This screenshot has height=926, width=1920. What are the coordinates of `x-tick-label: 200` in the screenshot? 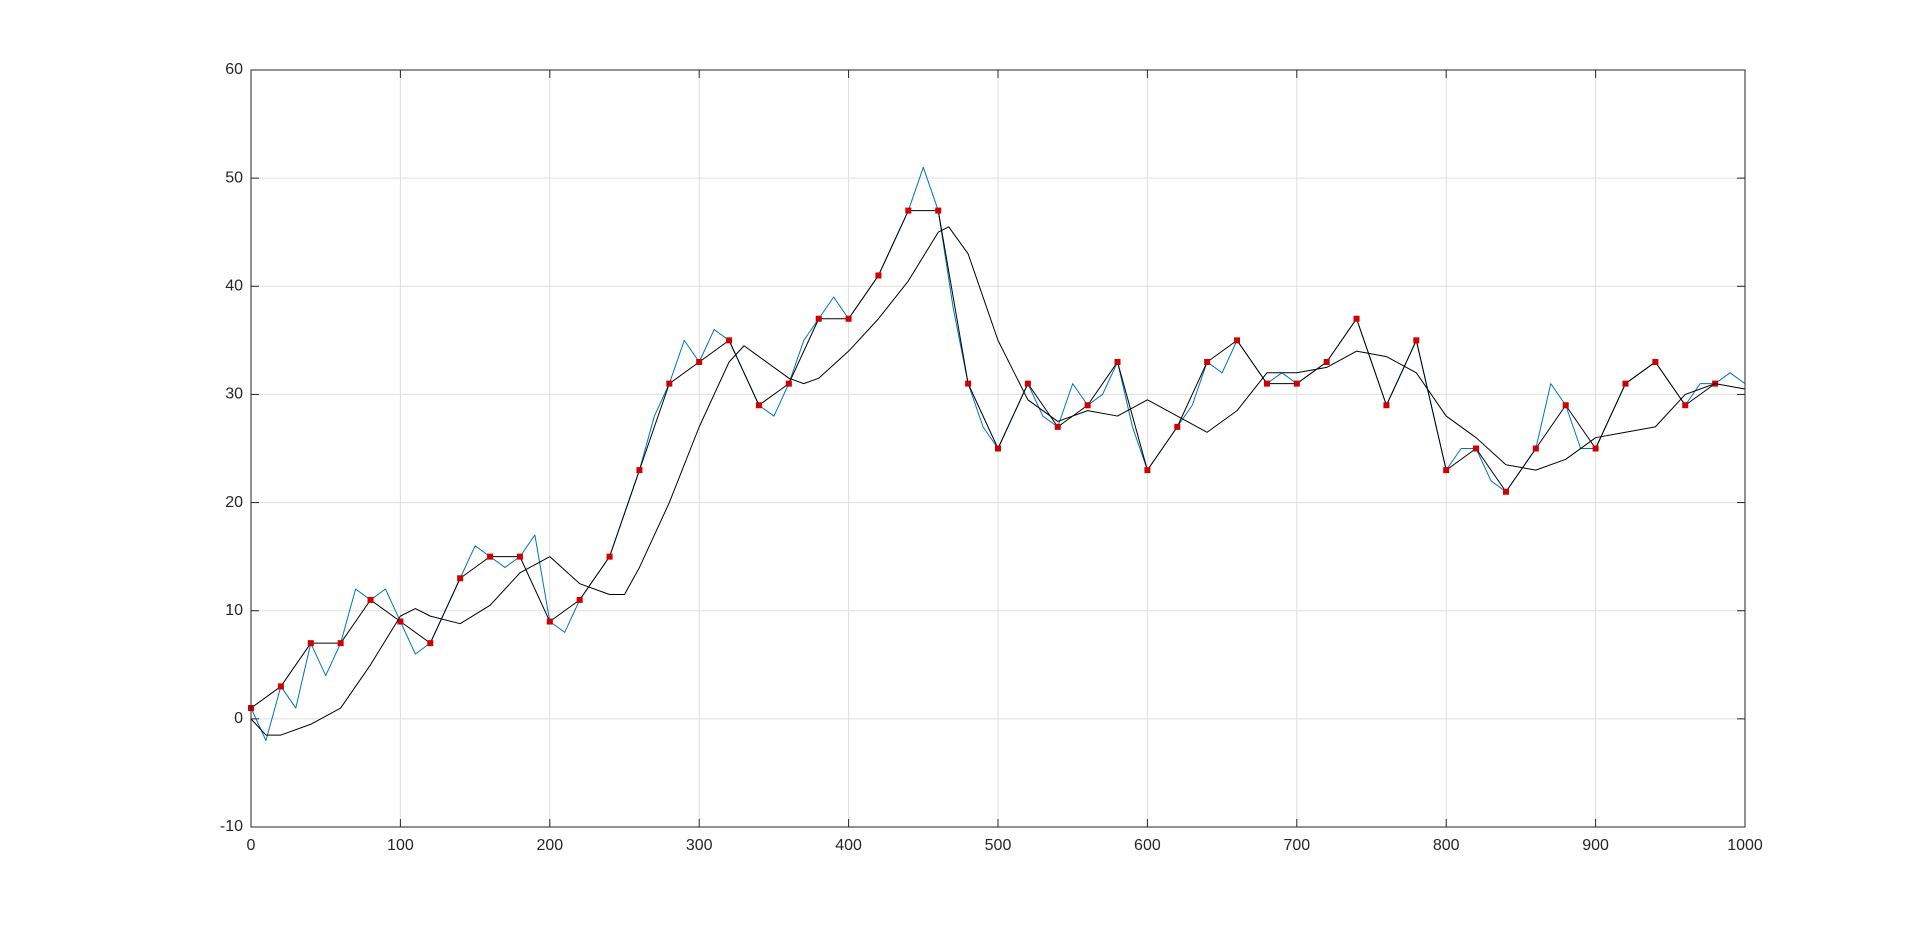 It's located at (549, 845).